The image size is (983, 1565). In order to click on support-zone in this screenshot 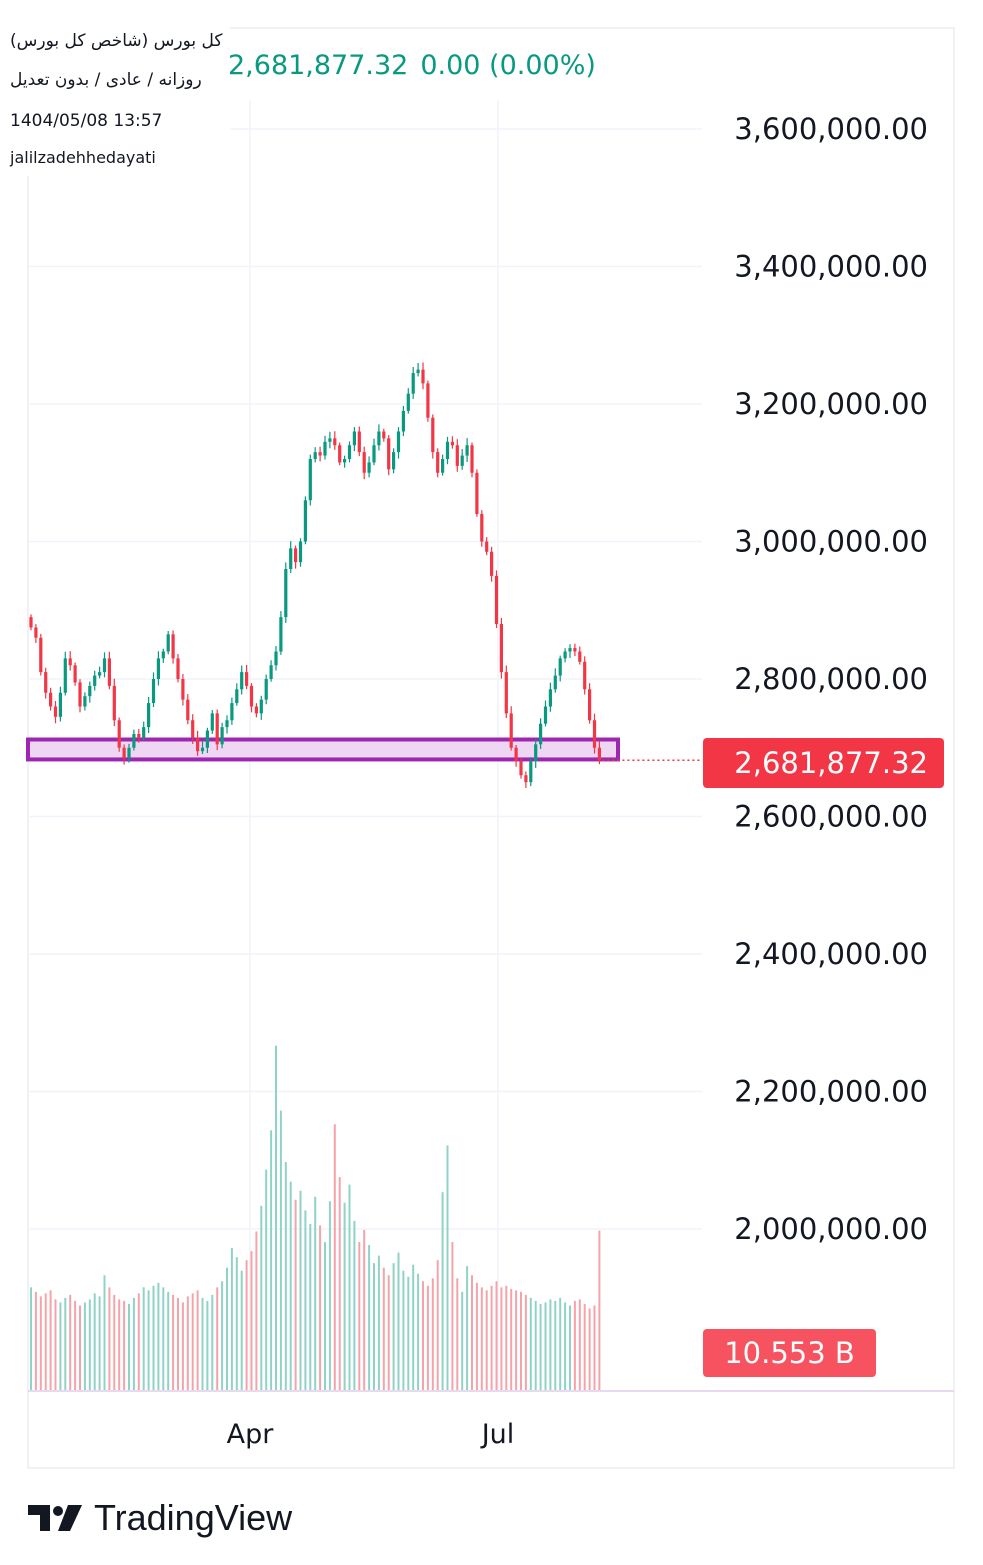, I will do `click(323, 749)`.